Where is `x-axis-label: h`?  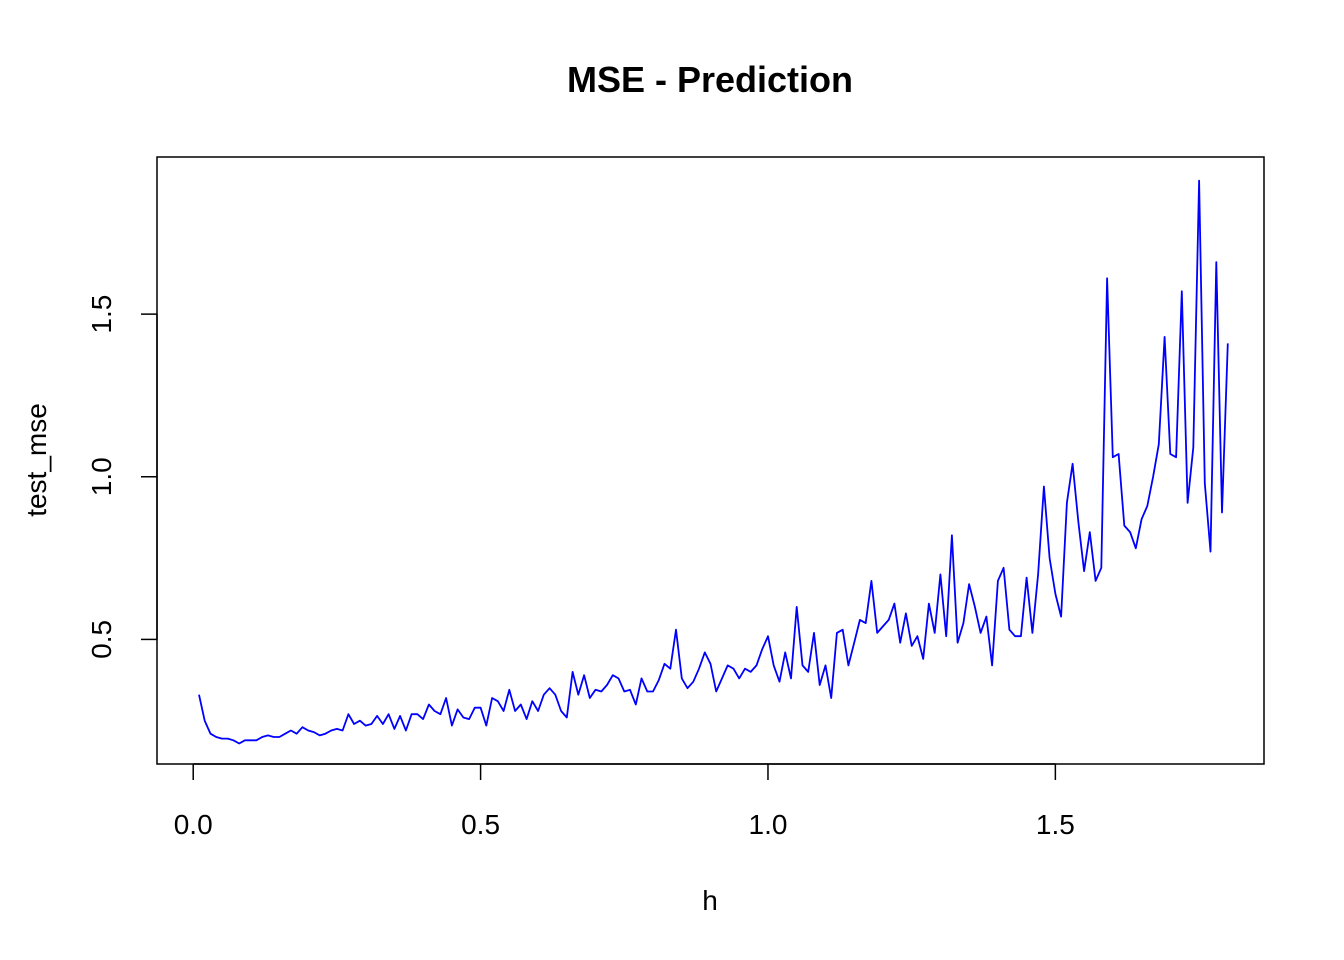
x-axis-label: h is located at coordinates (710, 900).